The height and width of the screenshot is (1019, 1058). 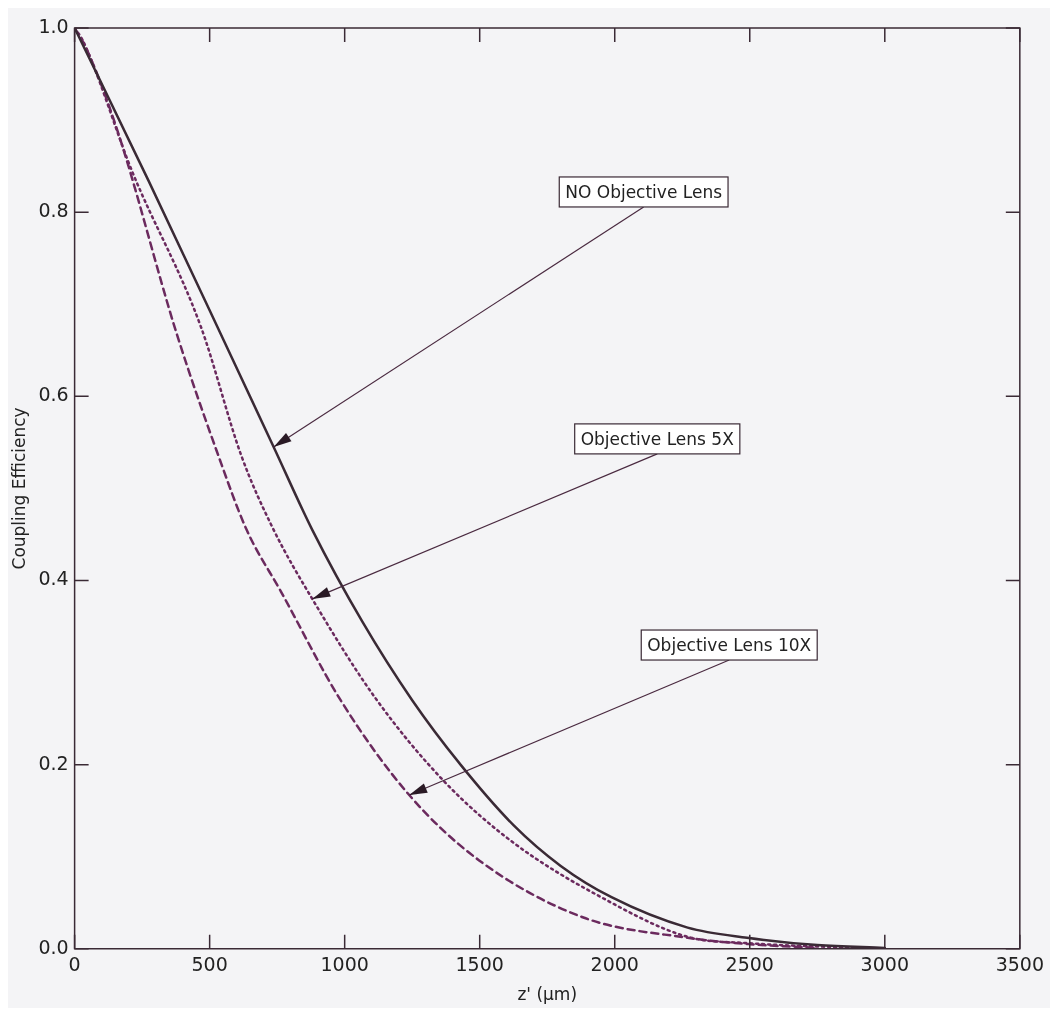 I want to click on annotation: Objective Lens 10X, so click(x=729, y=645).